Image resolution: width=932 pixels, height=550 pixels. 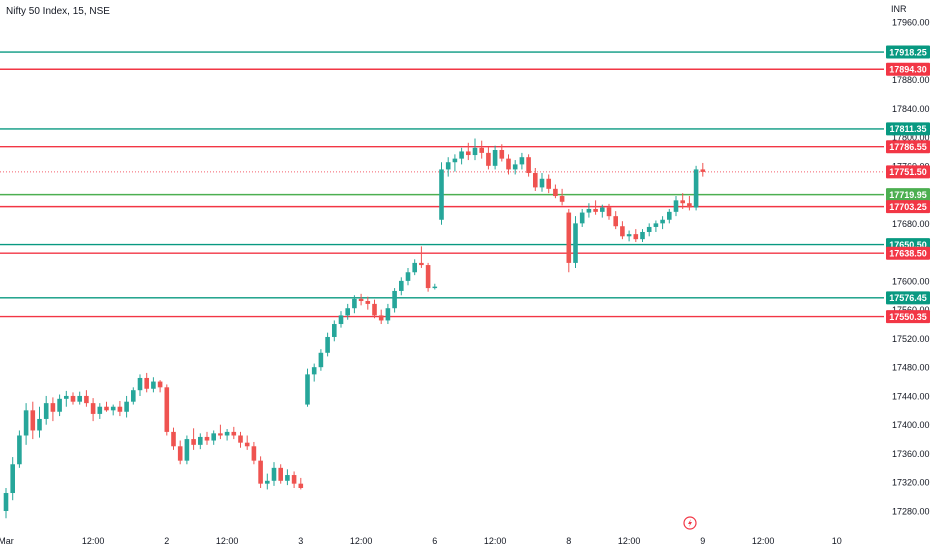 I want to click on x-tick-label: 6, so click(x=434, y=541).